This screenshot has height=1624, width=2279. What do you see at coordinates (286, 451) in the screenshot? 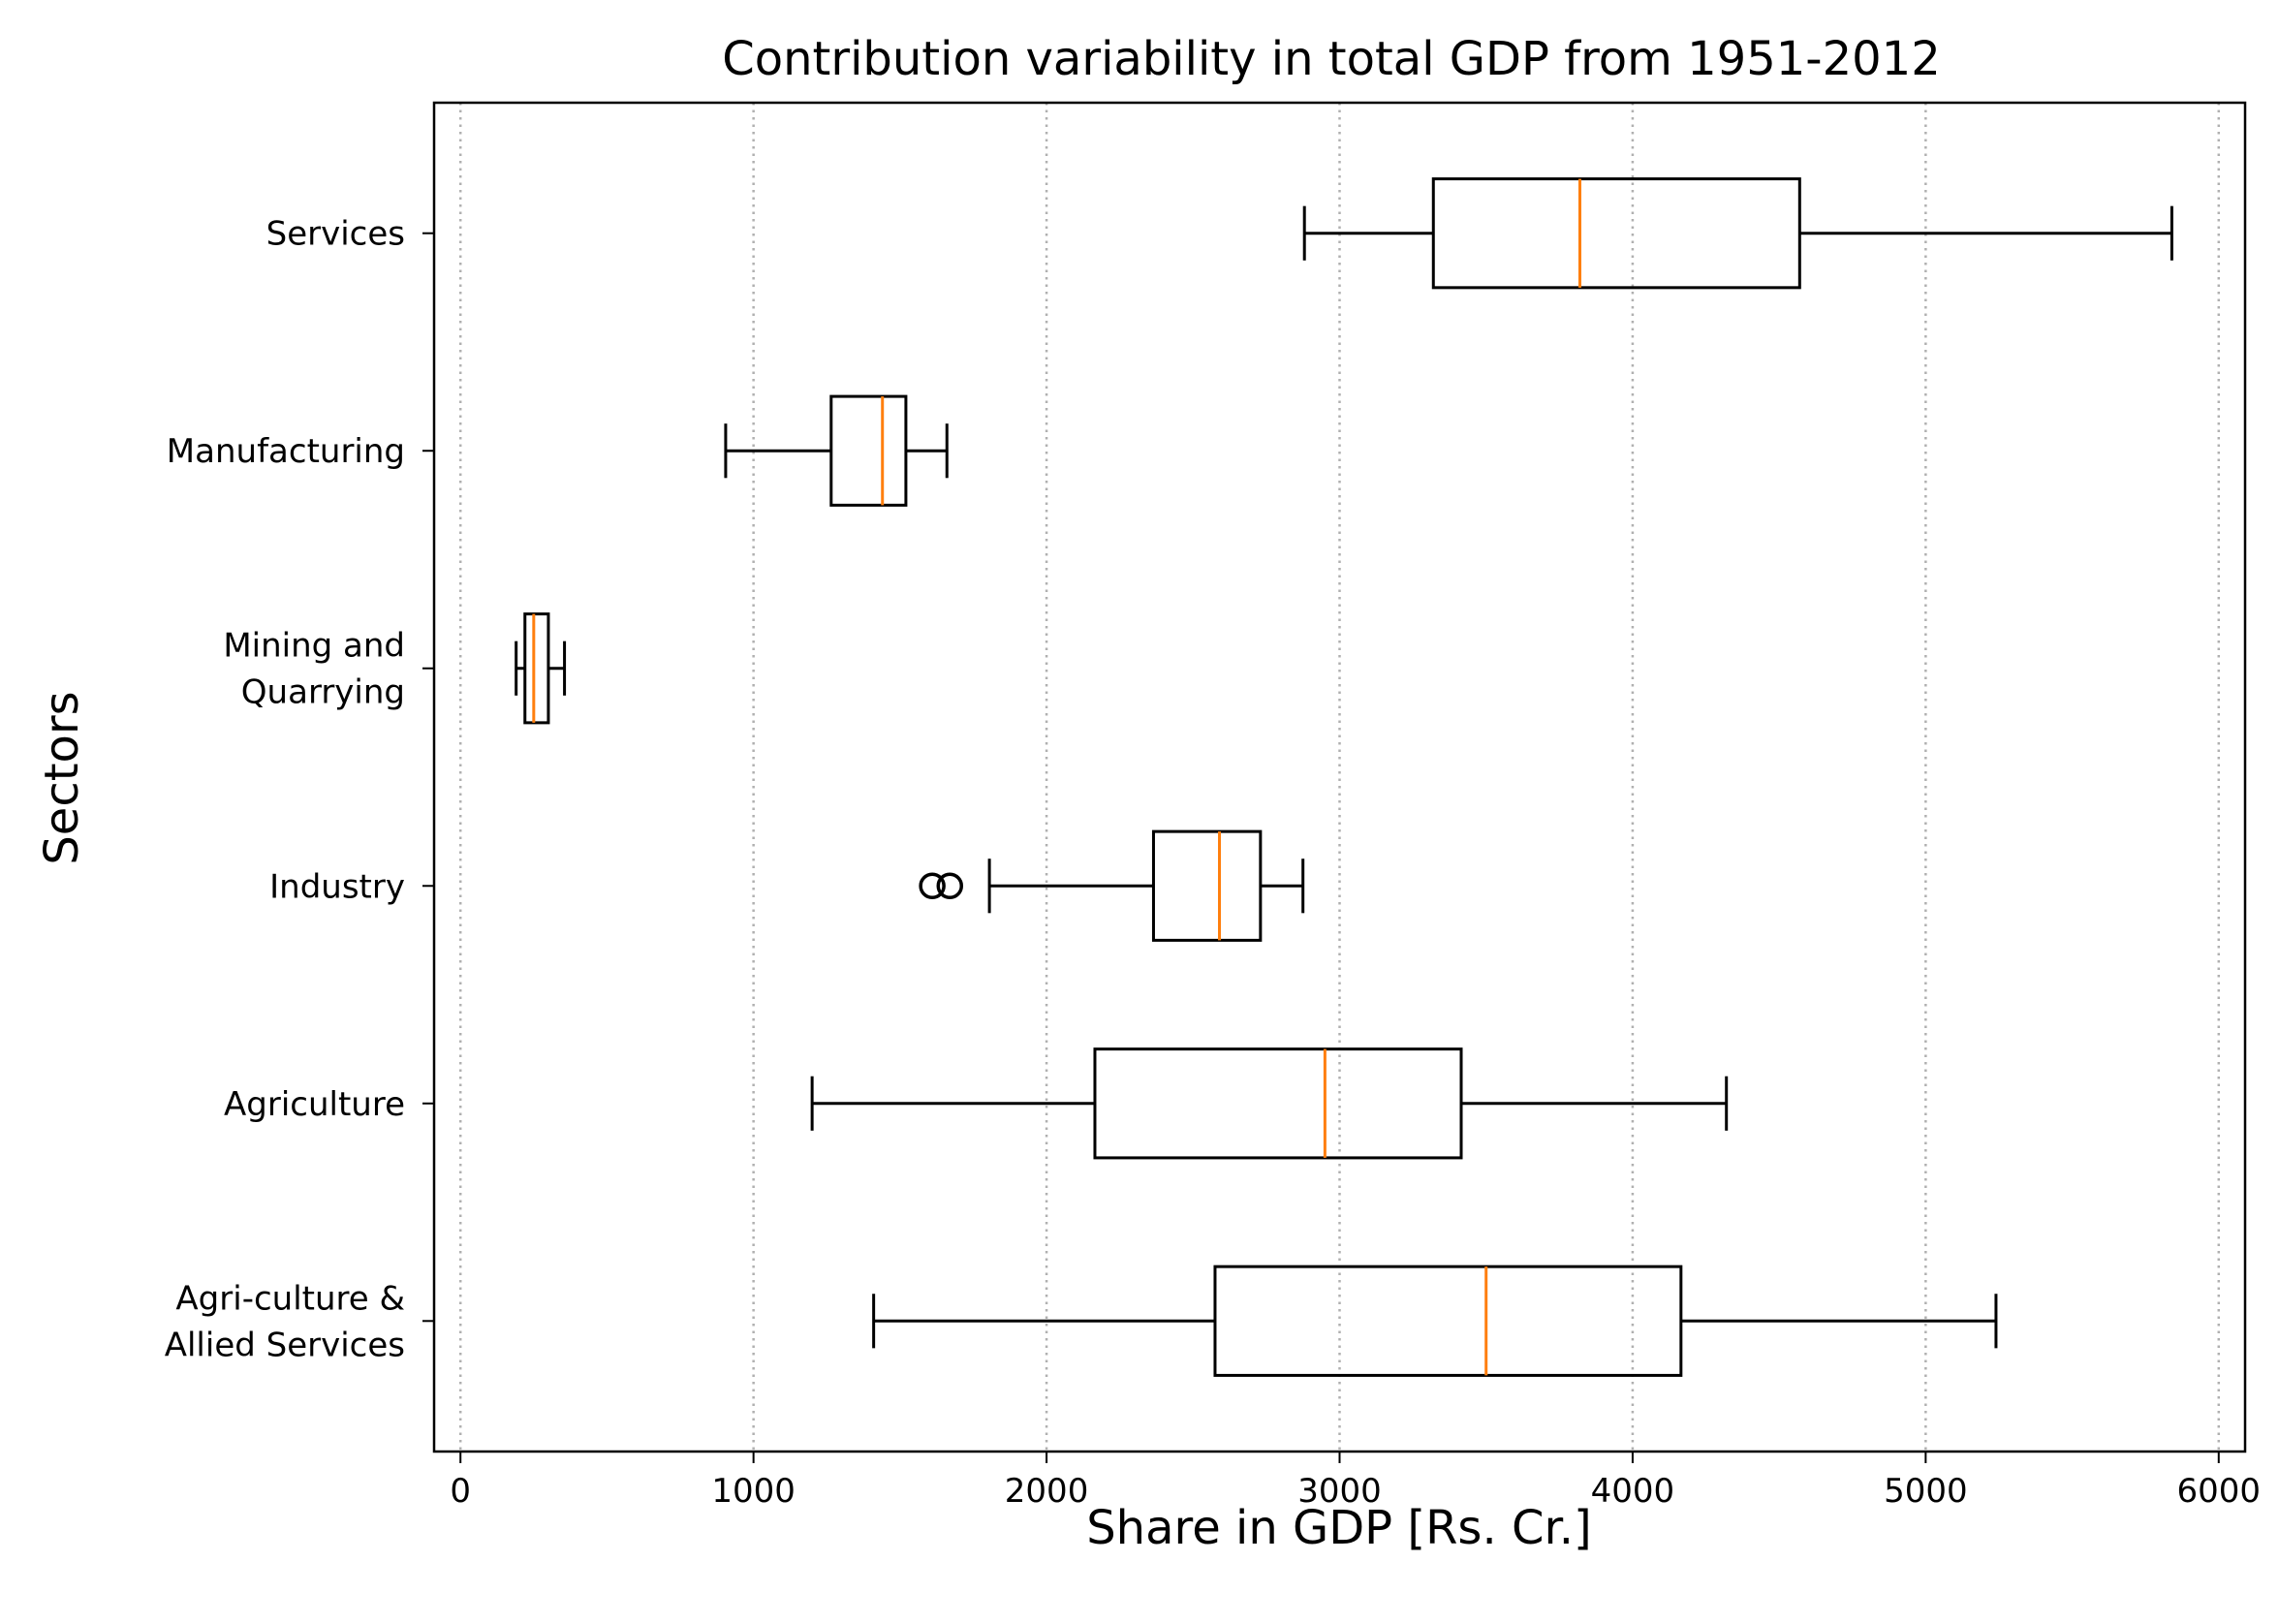
I see `y-tick-label: Manufacturing` at bounding box center [286, 451].